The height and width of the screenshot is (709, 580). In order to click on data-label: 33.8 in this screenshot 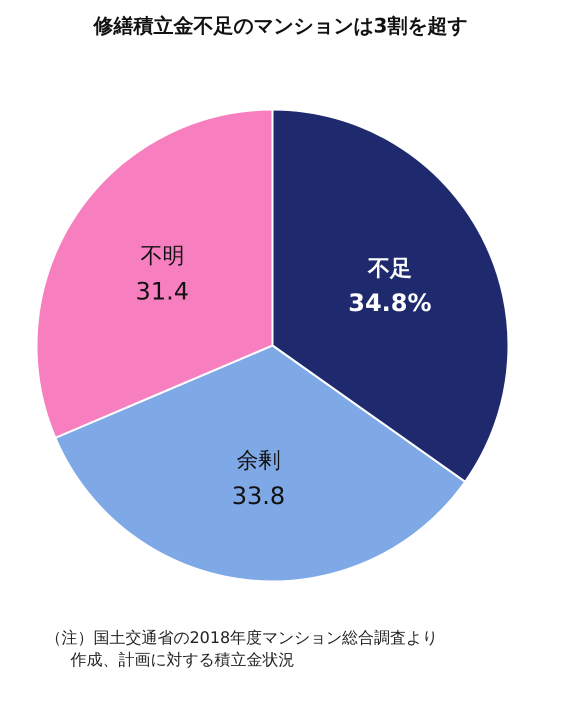, I will do `click(259, 496)`.